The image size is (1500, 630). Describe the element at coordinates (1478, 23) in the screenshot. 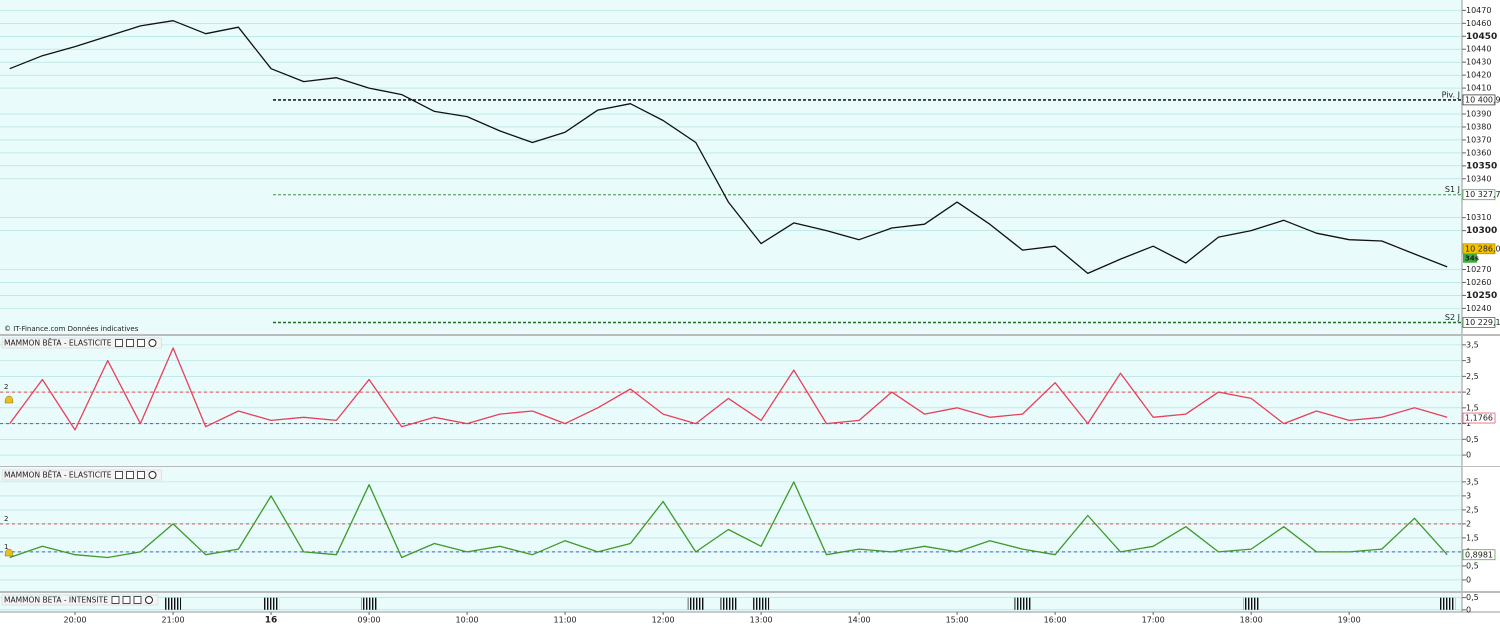

I see `y-tick-label: 10460` at that location.